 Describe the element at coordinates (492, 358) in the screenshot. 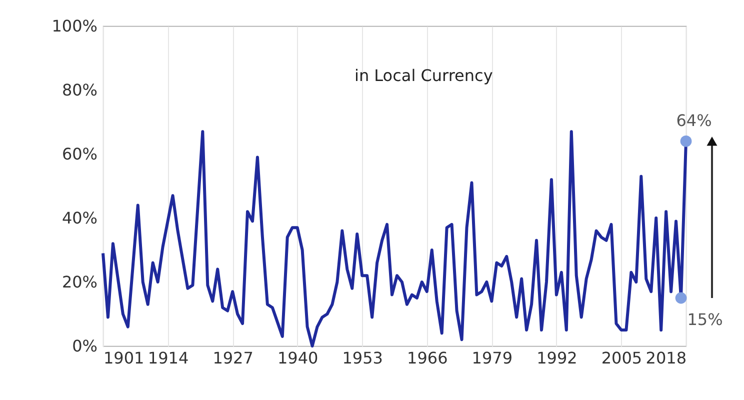

I see `x-tick-label: 1979` at that location.